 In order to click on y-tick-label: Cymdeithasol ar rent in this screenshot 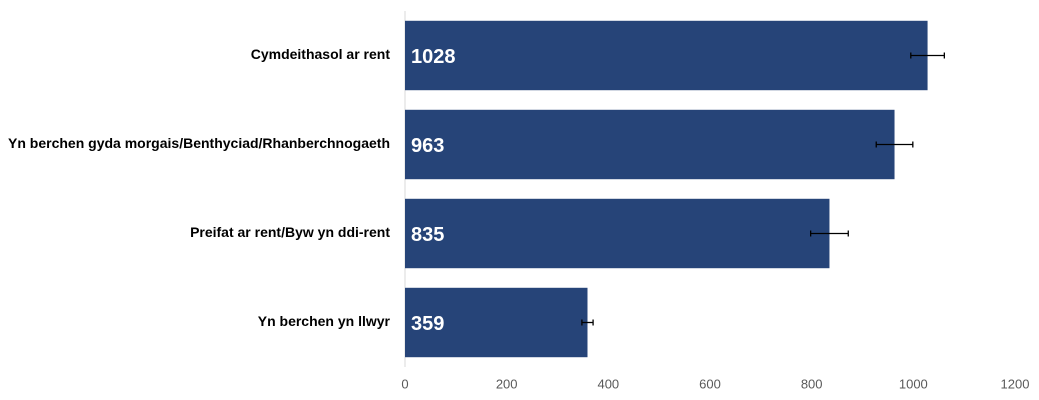, I will do `click(321, 54)`.